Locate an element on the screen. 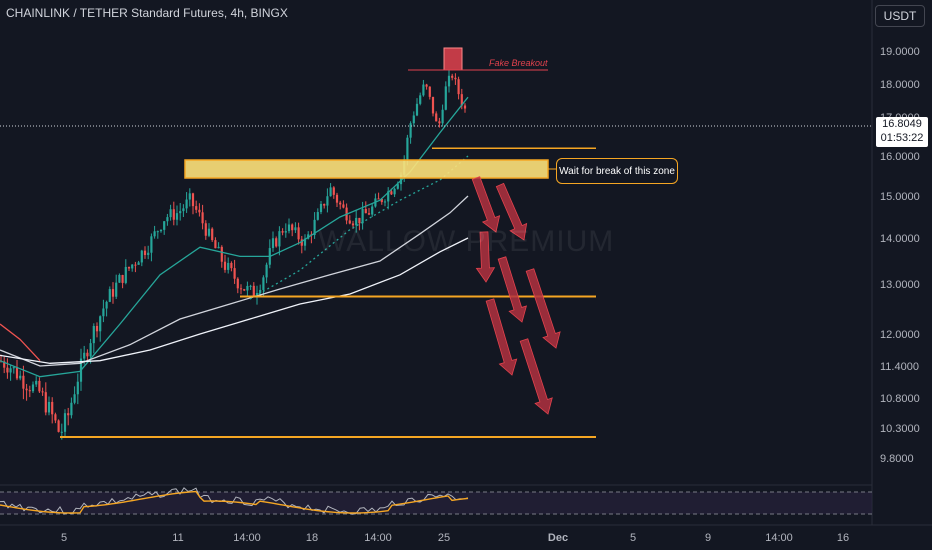  current-price-tag: 16.8049 01:53:22 is located at coordinates (902, 132).